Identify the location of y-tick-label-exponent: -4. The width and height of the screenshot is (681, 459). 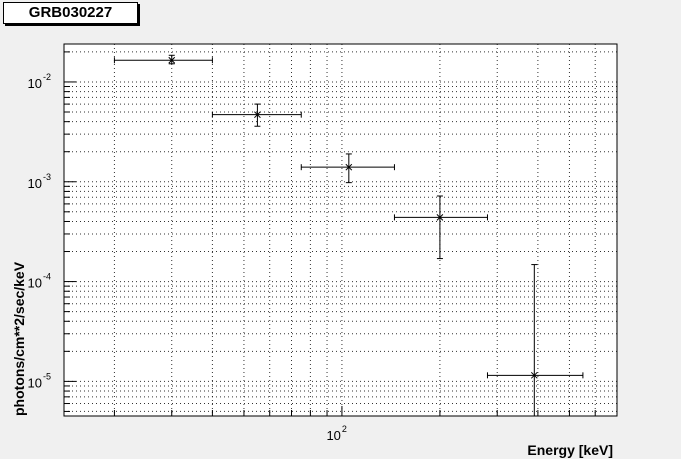
(47, 277).